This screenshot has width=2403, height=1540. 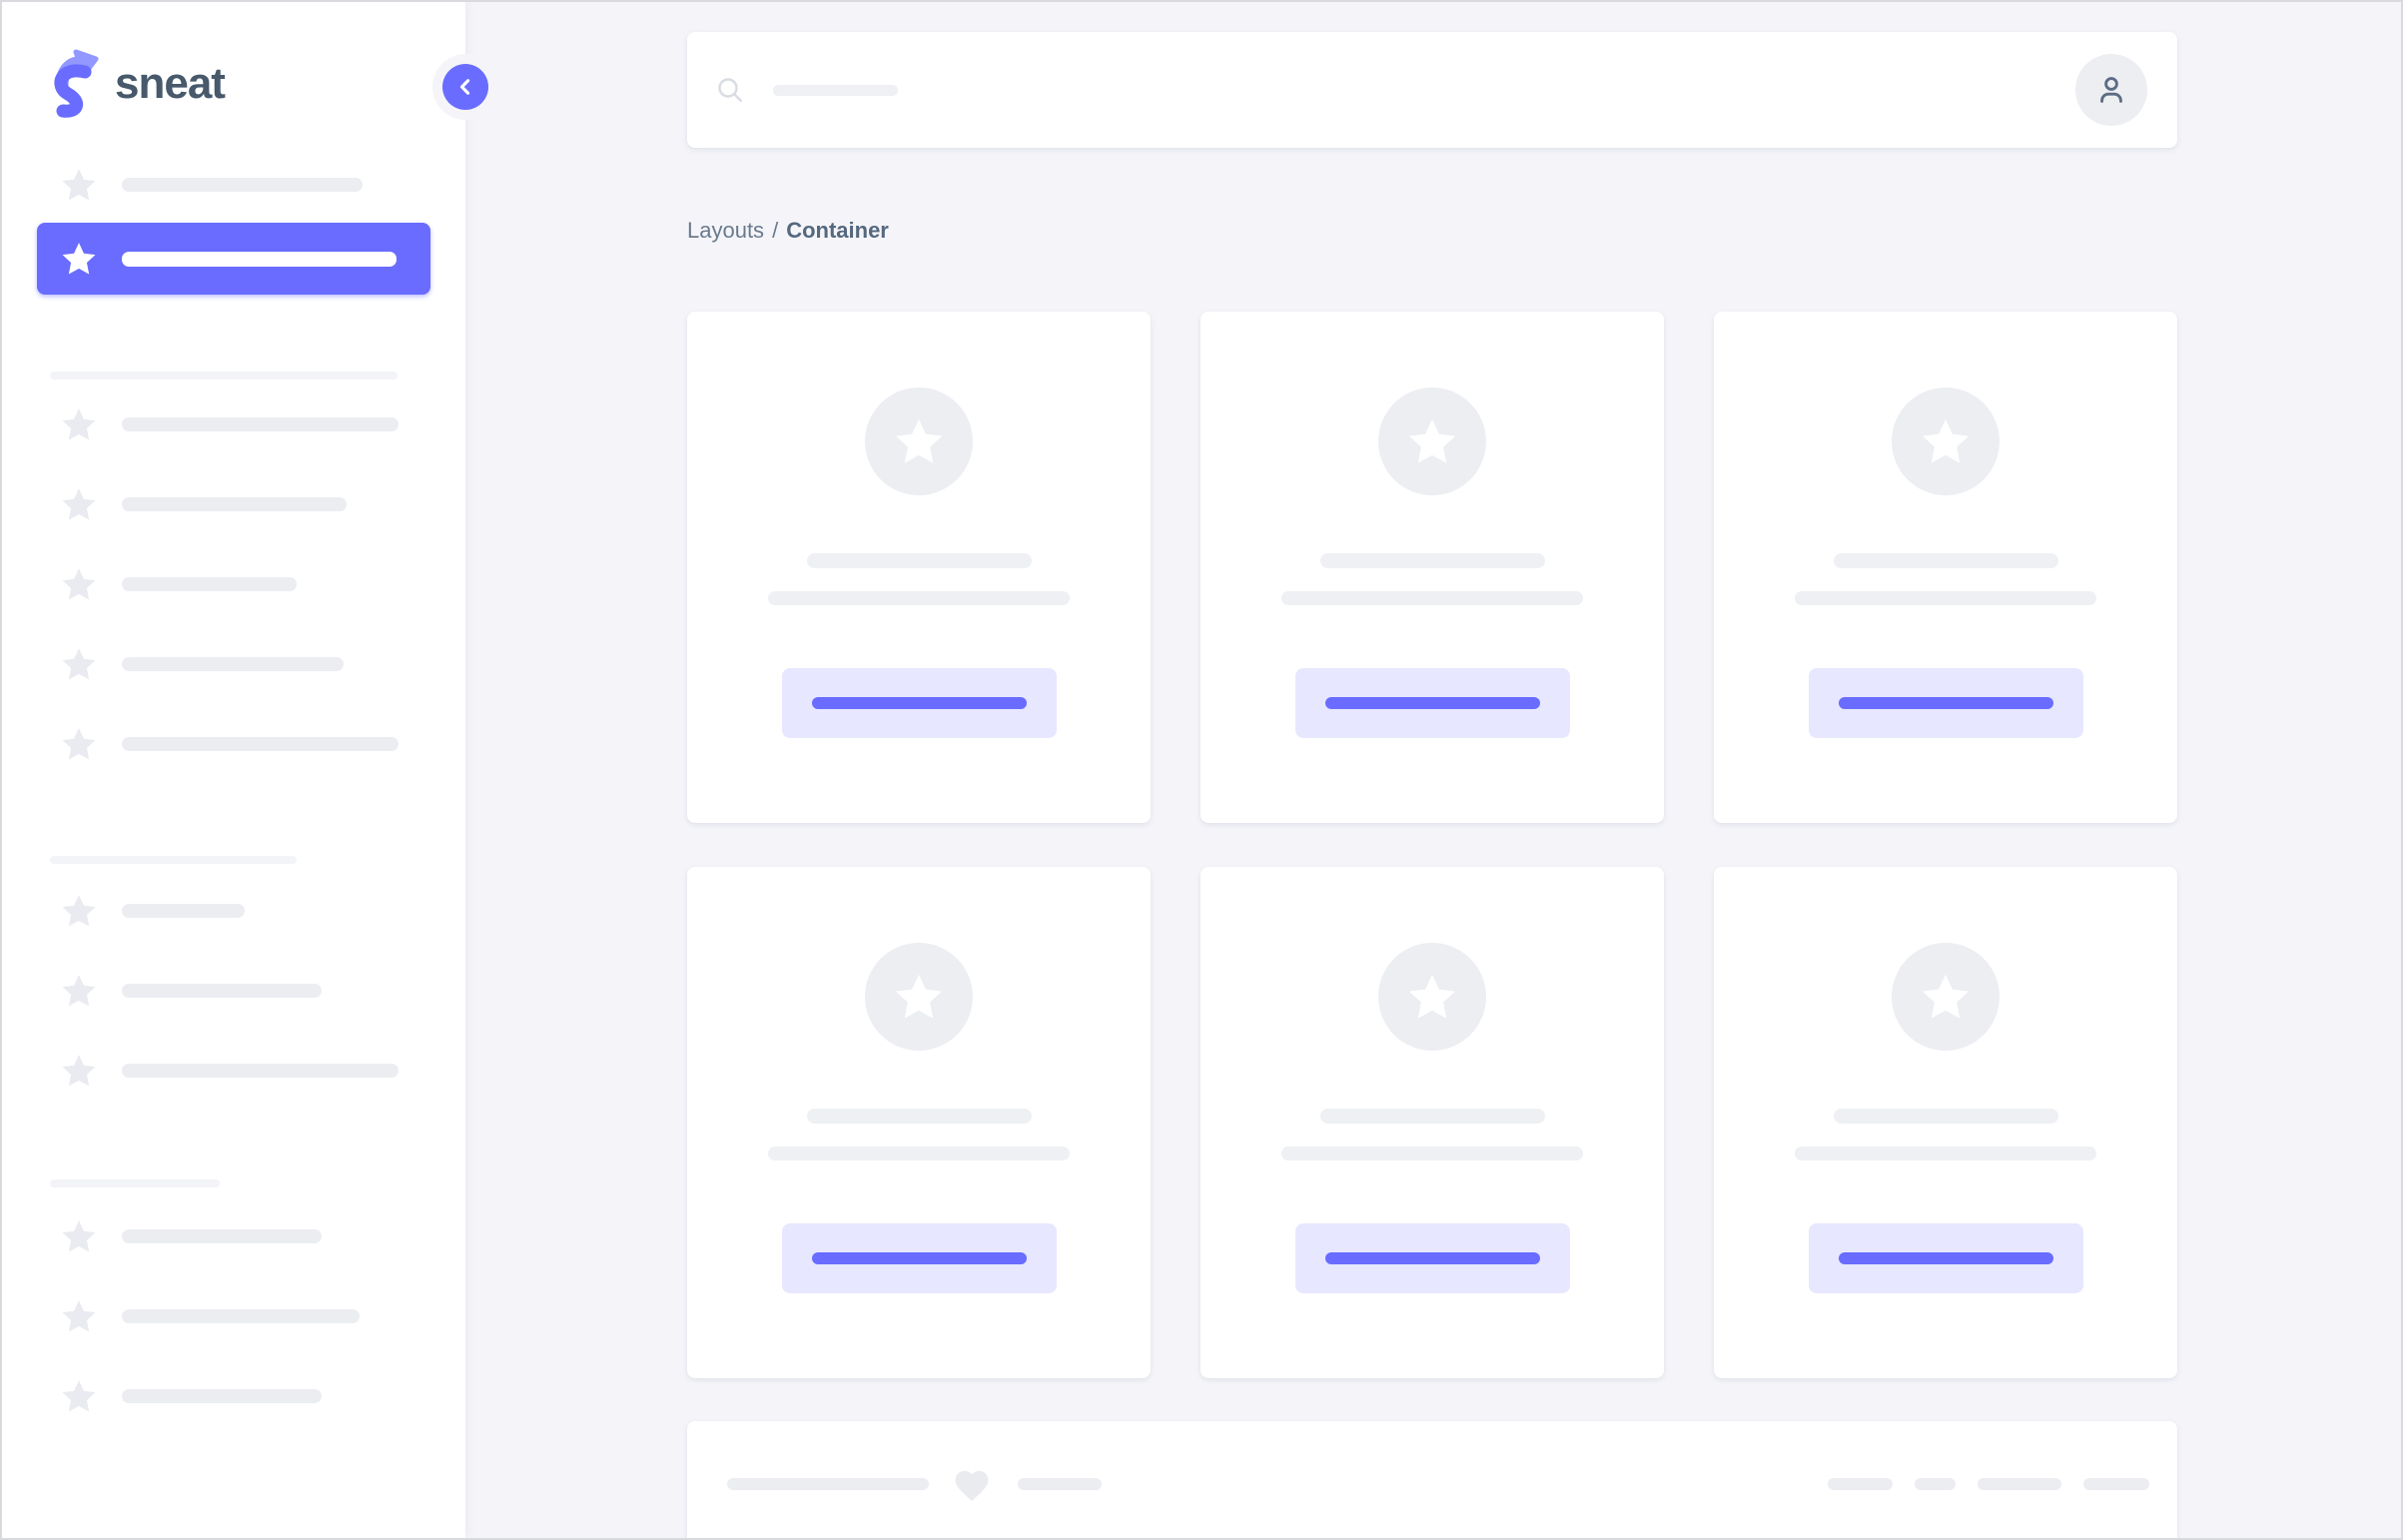 I want to click on logo: sneat, so click(x=233, y=62).